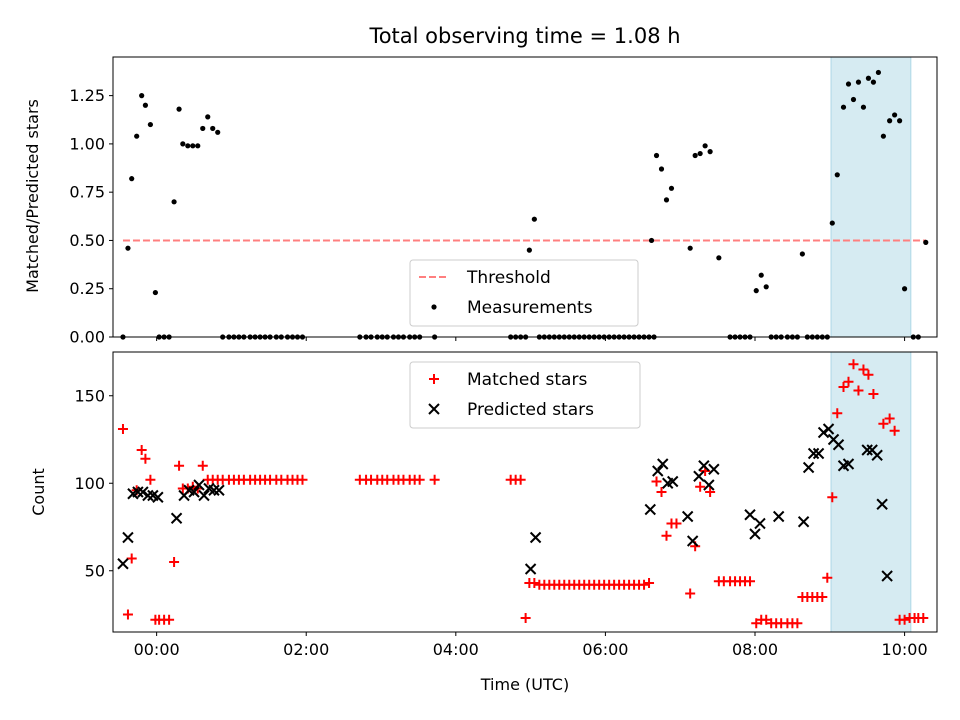  I want to click on legend-matched-swatch, so click(434, 379).